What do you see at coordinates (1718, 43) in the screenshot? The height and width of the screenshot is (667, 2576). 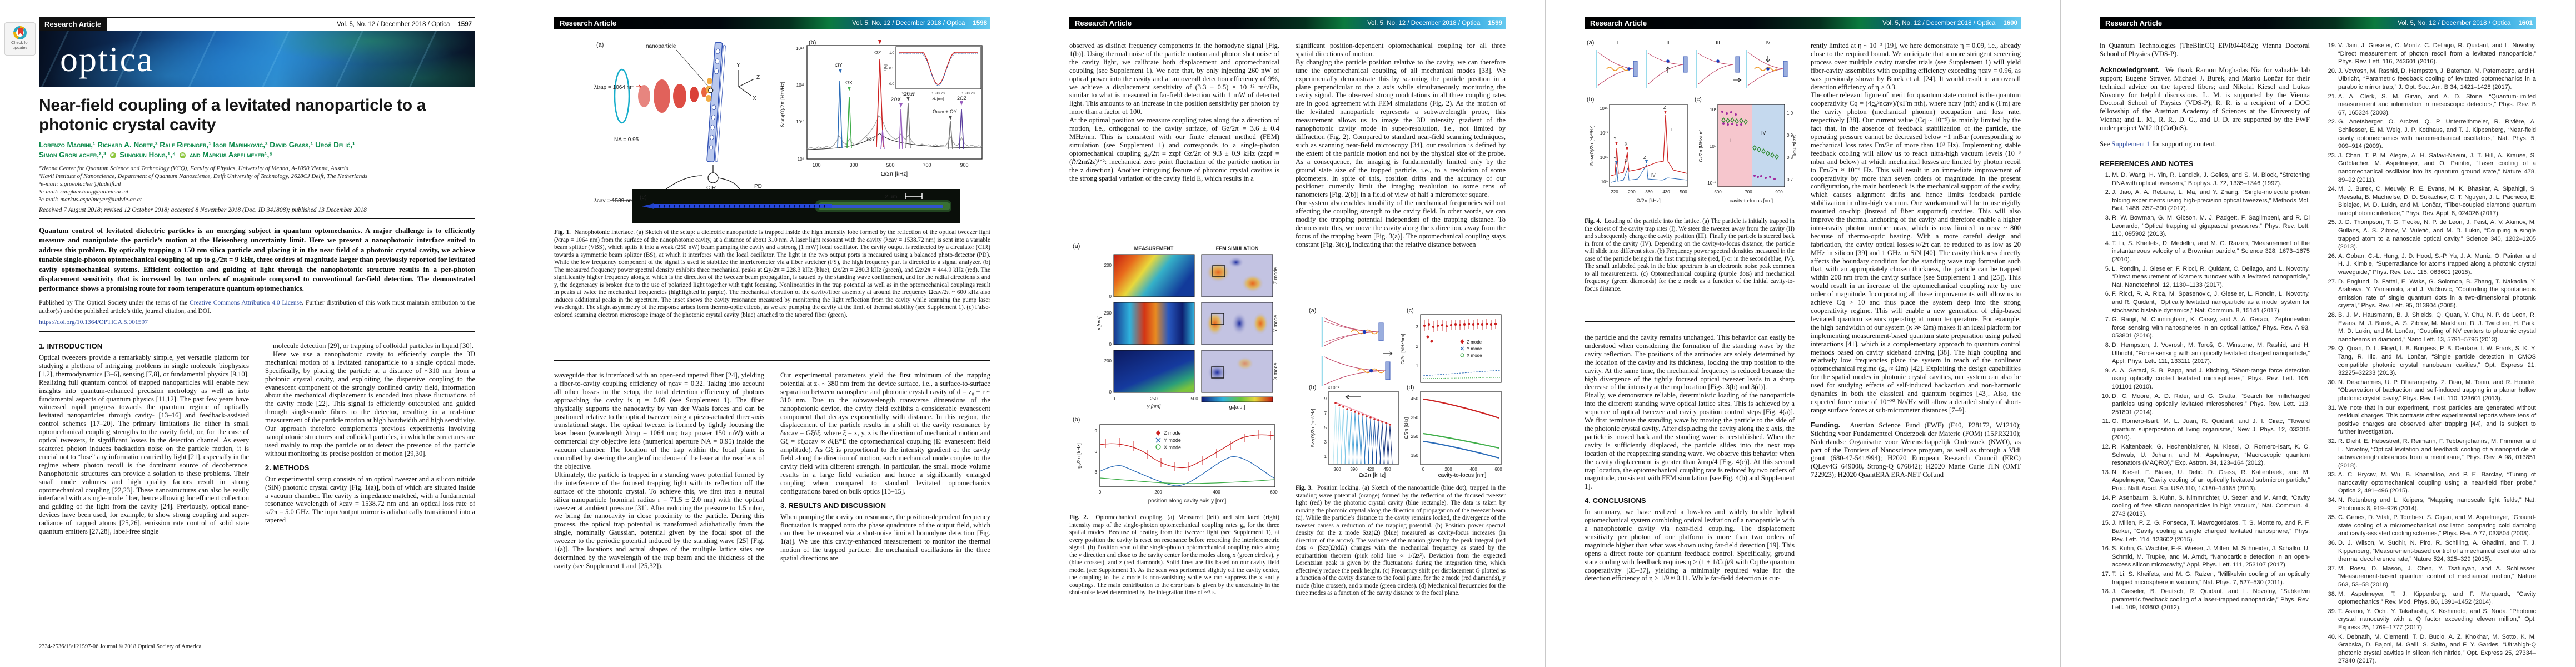 I see `panel-iii: III` at bounding box center [1718, 43].